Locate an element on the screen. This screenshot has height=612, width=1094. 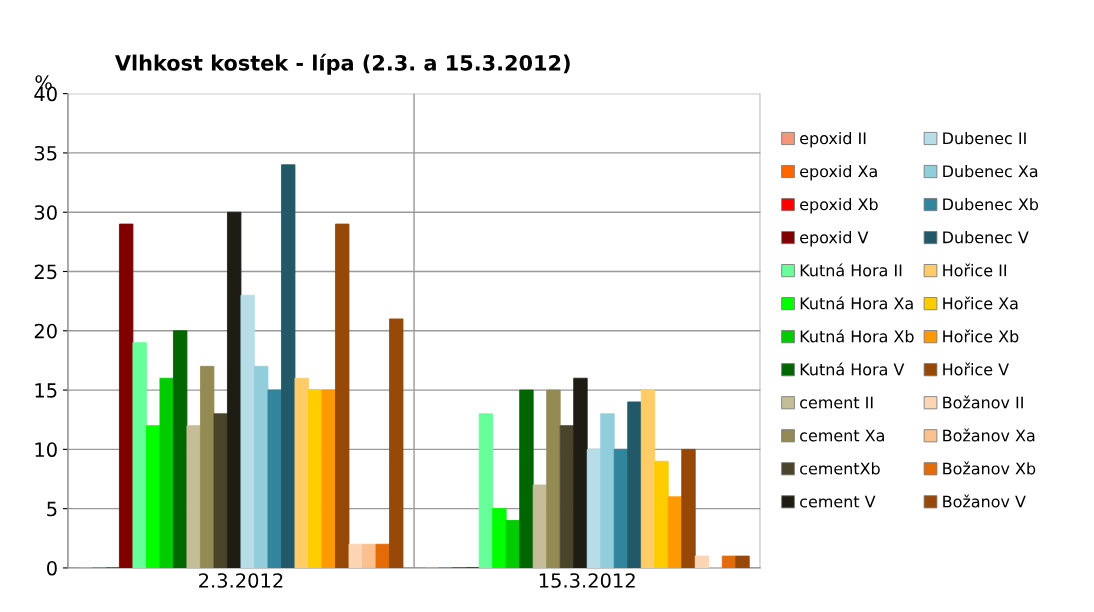
legend-label: Dubenec II is located at coordinates (984, 138).